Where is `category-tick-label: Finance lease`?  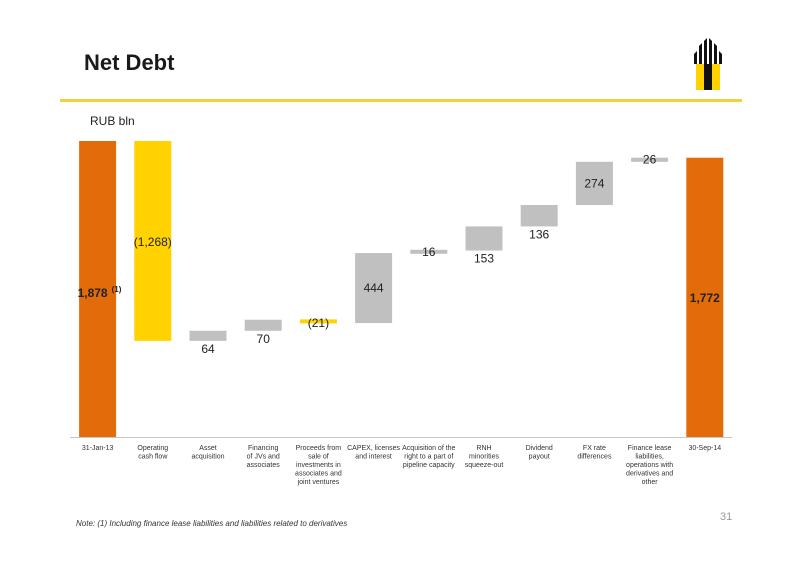
category-tick-label: Finance lease is located at coordinates (650, 448).